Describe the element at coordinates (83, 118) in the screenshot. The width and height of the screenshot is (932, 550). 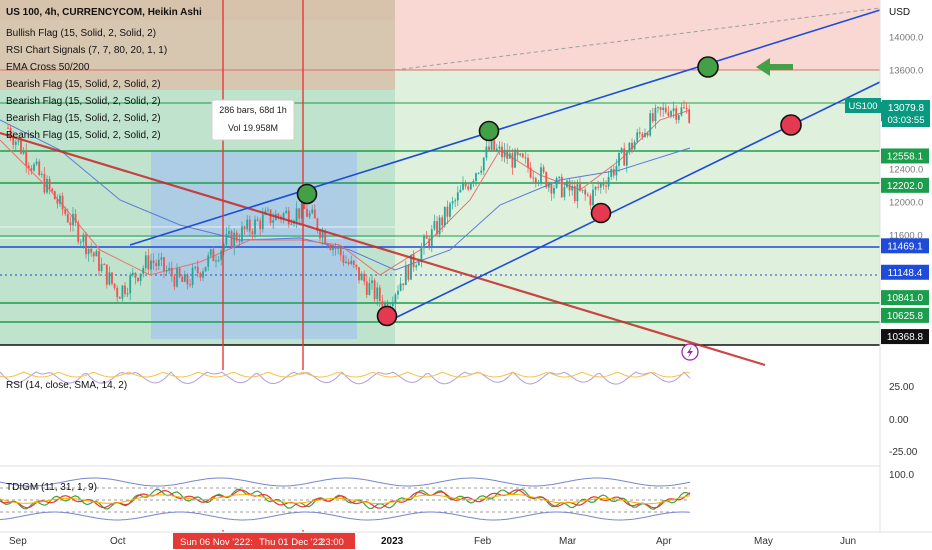
I see `indicator-label-5: Bearish Flag (15, Solid, 2, Solid, 2)` at that location.